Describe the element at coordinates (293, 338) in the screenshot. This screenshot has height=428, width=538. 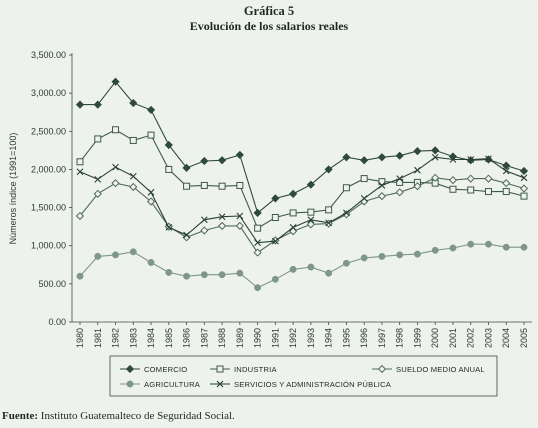
I see `x-tick-label: 1992` at that location.